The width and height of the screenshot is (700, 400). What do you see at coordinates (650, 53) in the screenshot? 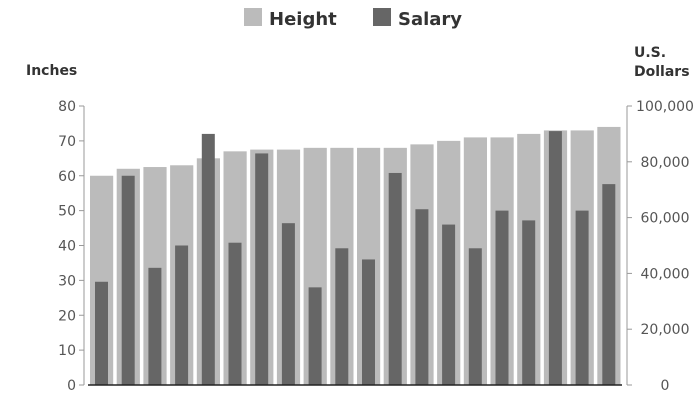
I see `right-axis-title-line-1: U.S.` at bounding box center [650, 53].